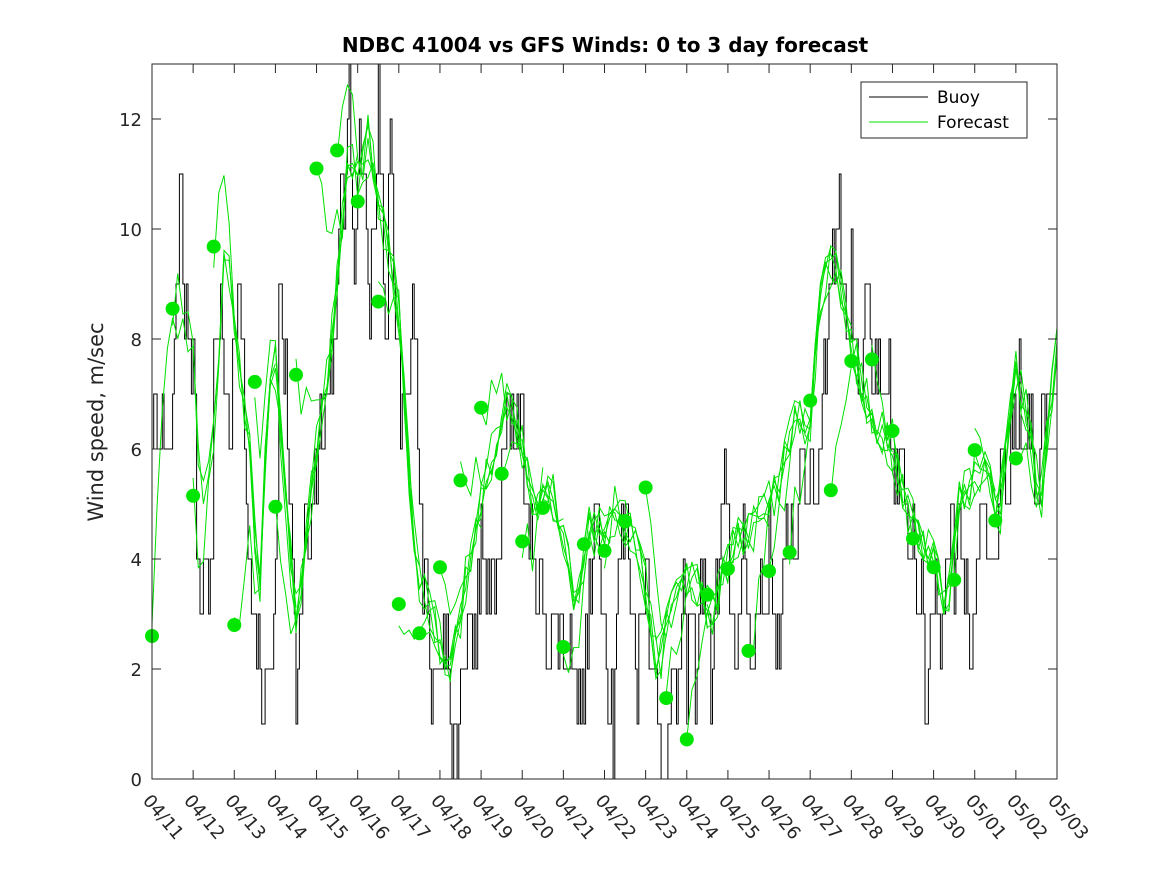 This screenshot has height=875, width=1167. What do you see at coordinates (130, 120) in the screenshot?
I see `y-tick-label: 12` at bounding box center [130, 120].